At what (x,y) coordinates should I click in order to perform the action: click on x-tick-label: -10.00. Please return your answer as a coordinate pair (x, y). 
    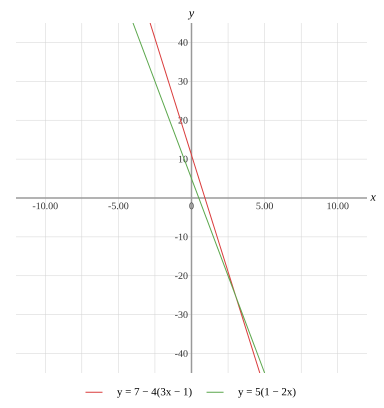
    Looking at the image, I should click on (45, 206).